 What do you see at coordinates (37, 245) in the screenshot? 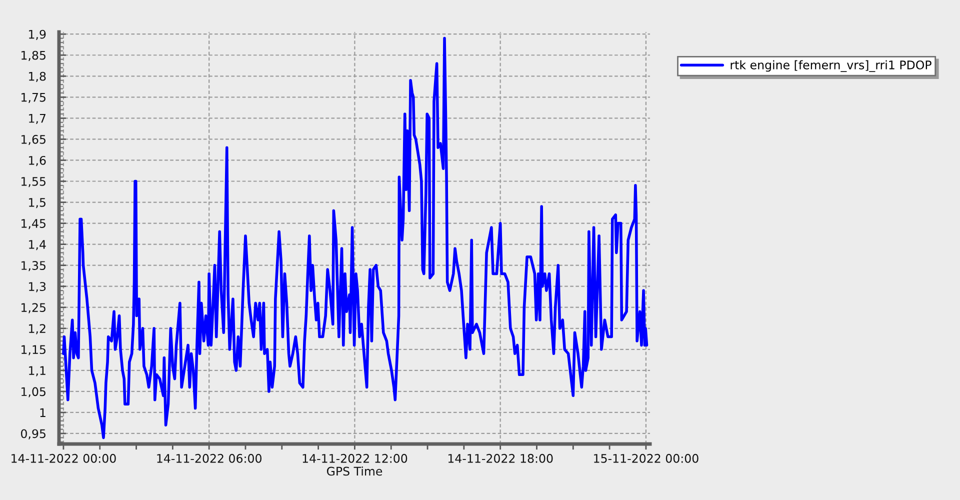
I see `y-tick-label: 1,4` at bounding box center [37, 245].